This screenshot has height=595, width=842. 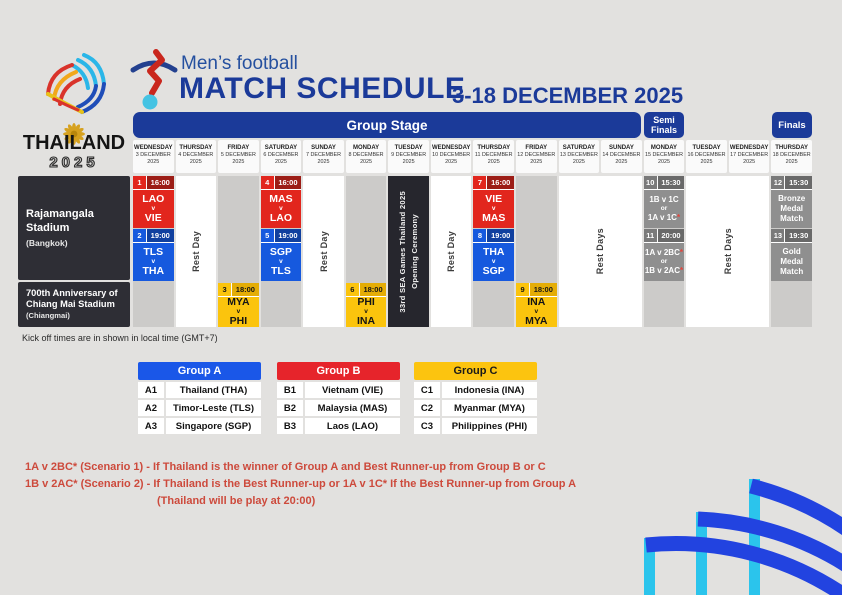 I want to click on day-date: 18 DECEMBER, so click(x=791, y=155).